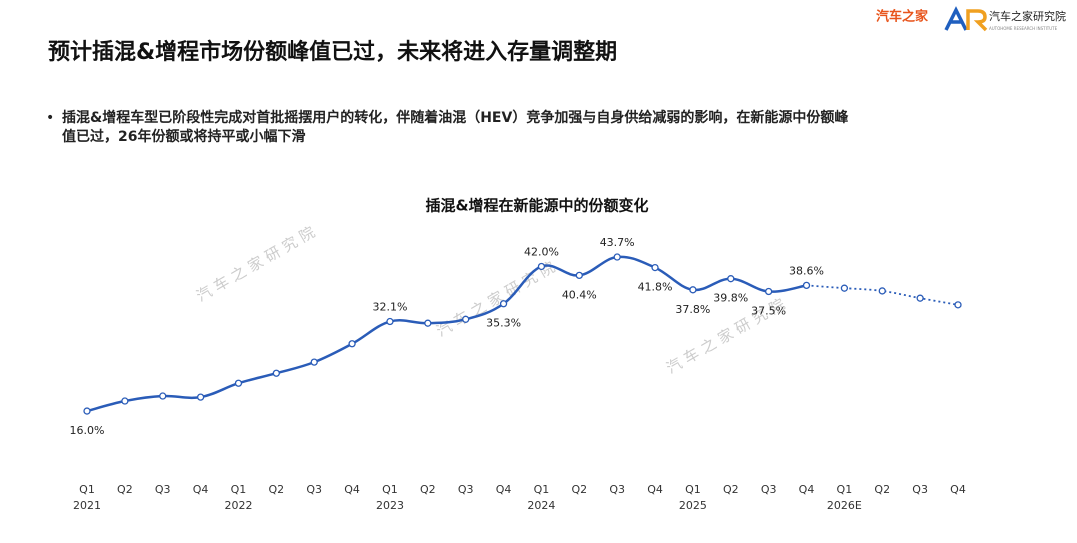 The width and height of the screenshot is (1077, 543). What do you see at coordinates (541, 251) in the screenshot?
I see `data-label: 42.0%` at bounding box center [541, 251].